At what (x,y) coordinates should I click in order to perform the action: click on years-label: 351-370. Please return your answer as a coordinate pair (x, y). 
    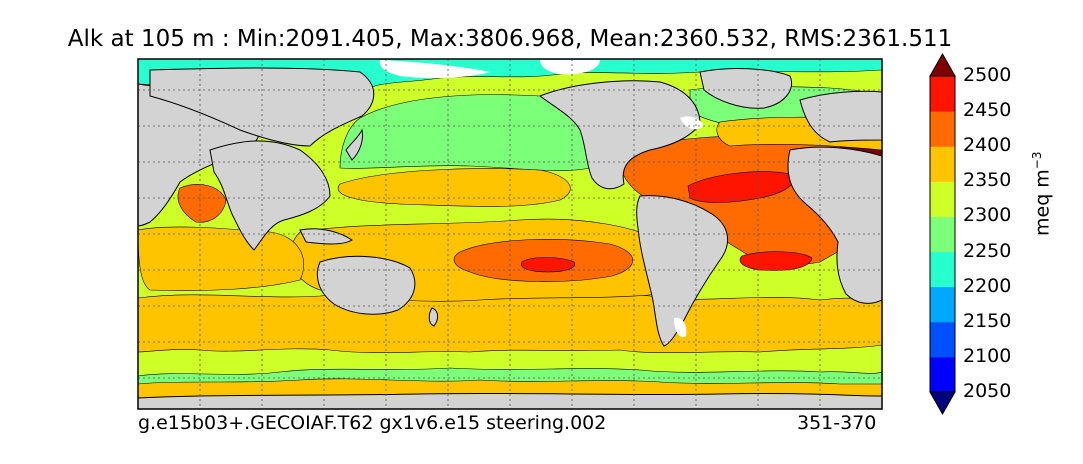
    Looking at the image, I should click on (837, 423).